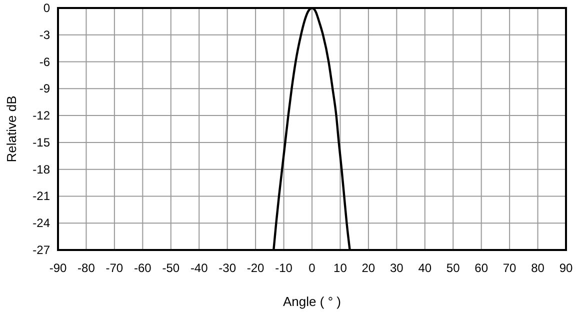  I want to click on y-tick-label: -24, so click(41, 223).